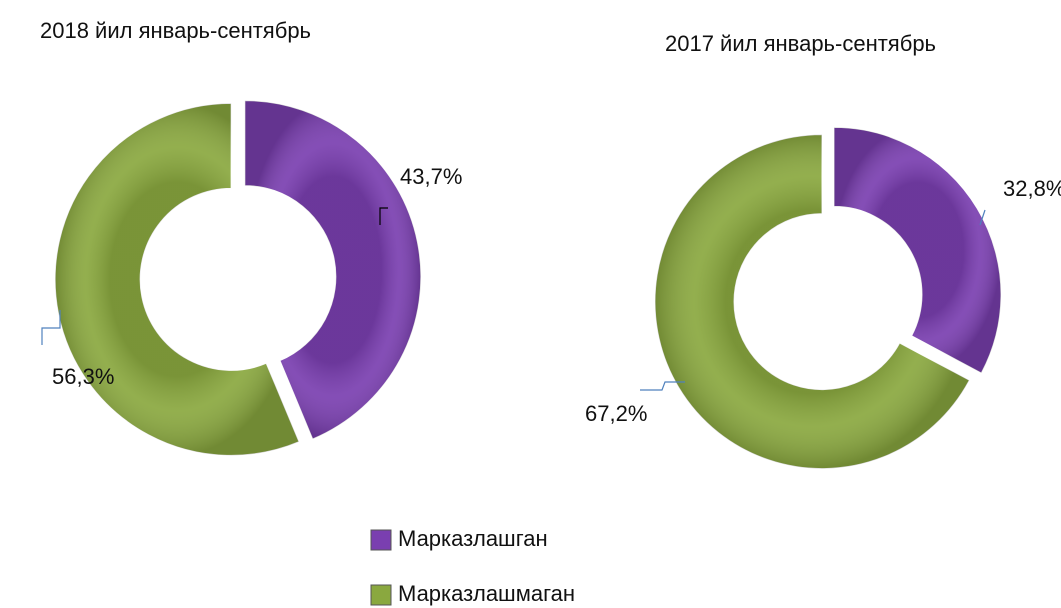 The width and height of the screenshot is (1061, 608). I want to click on data-label: 56,3%, so click(83, 376).